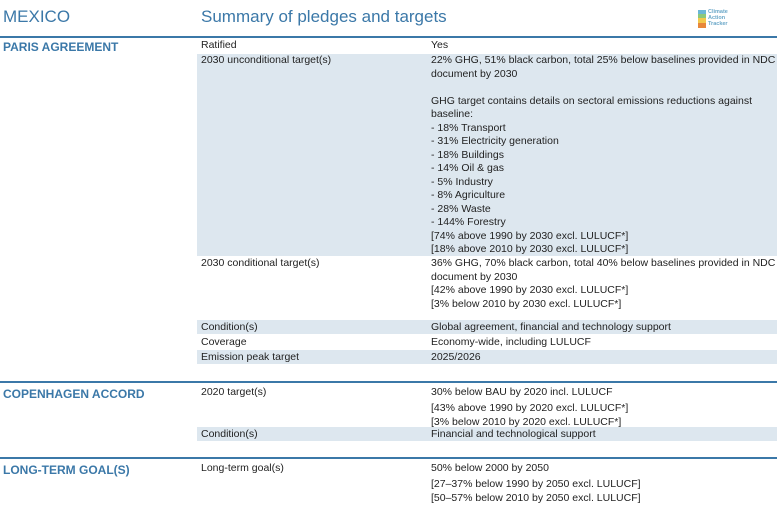 The width and height of the screenshot is (777, 509). I want to click on page-title: Summary of pledges and targets, so click(324, 16).